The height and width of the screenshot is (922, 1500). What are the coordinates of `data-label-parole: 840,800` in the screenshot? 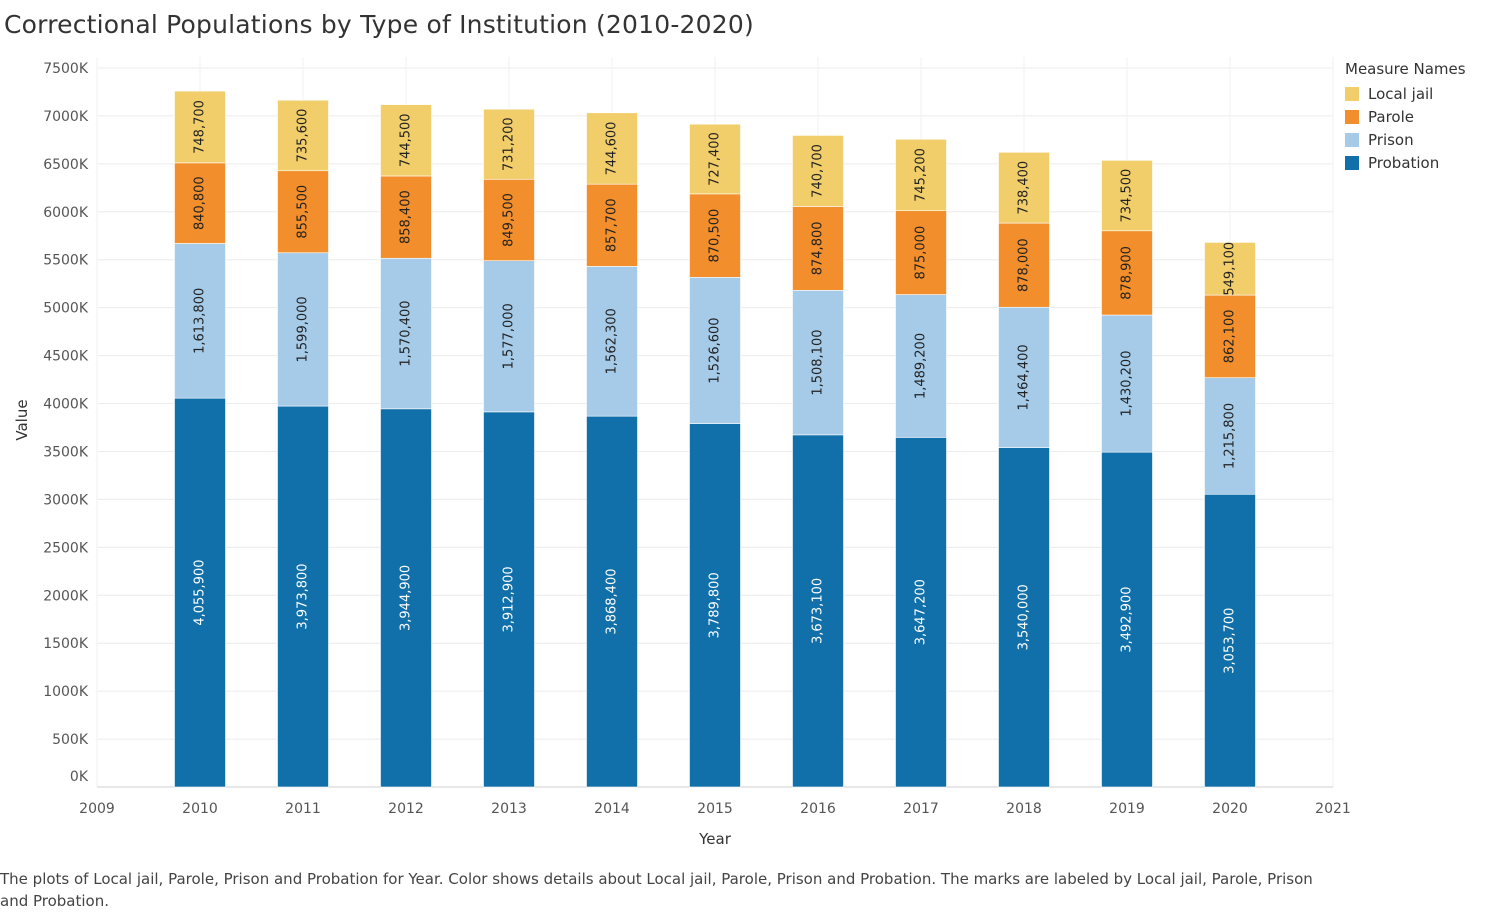 It's located at (200, 203).